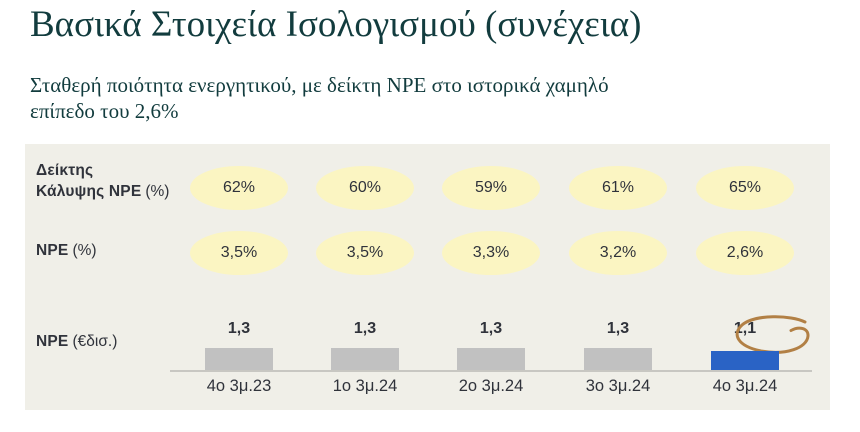 The image size is (860, 432). What do you see at coordinates (95, 341) in the screenshot?
I see `row-label-unit: (€δισ.)` at bounding box center [95, 341].